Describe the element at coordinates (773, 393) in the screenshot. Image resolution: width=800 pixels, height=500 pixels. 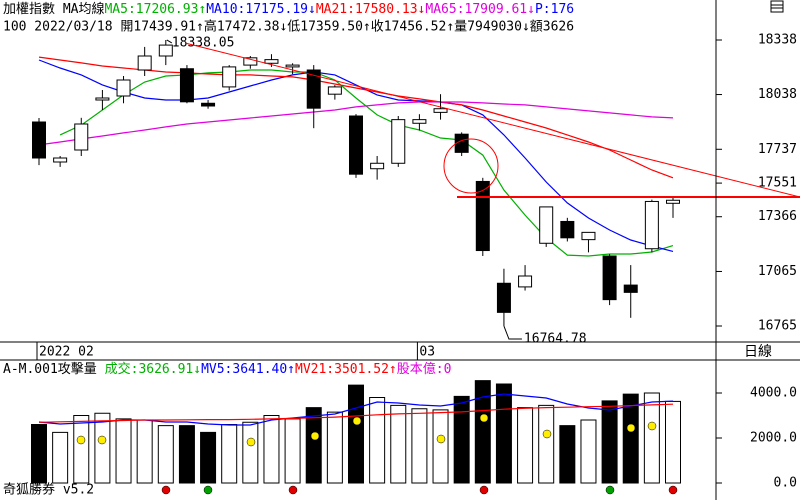
I see `y-tick-label: 4000.0` at that location.